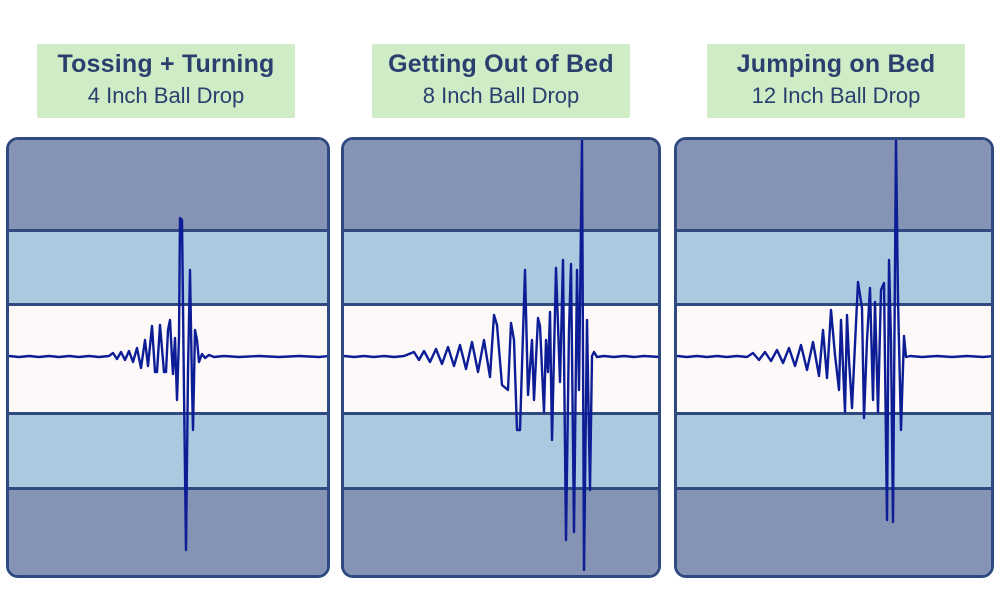 This screenshot has height=607, width=1000. Describe the element at coordinates (166, 64) in the screenshot. I see `panel-title: Tossing + Turning` at that location.